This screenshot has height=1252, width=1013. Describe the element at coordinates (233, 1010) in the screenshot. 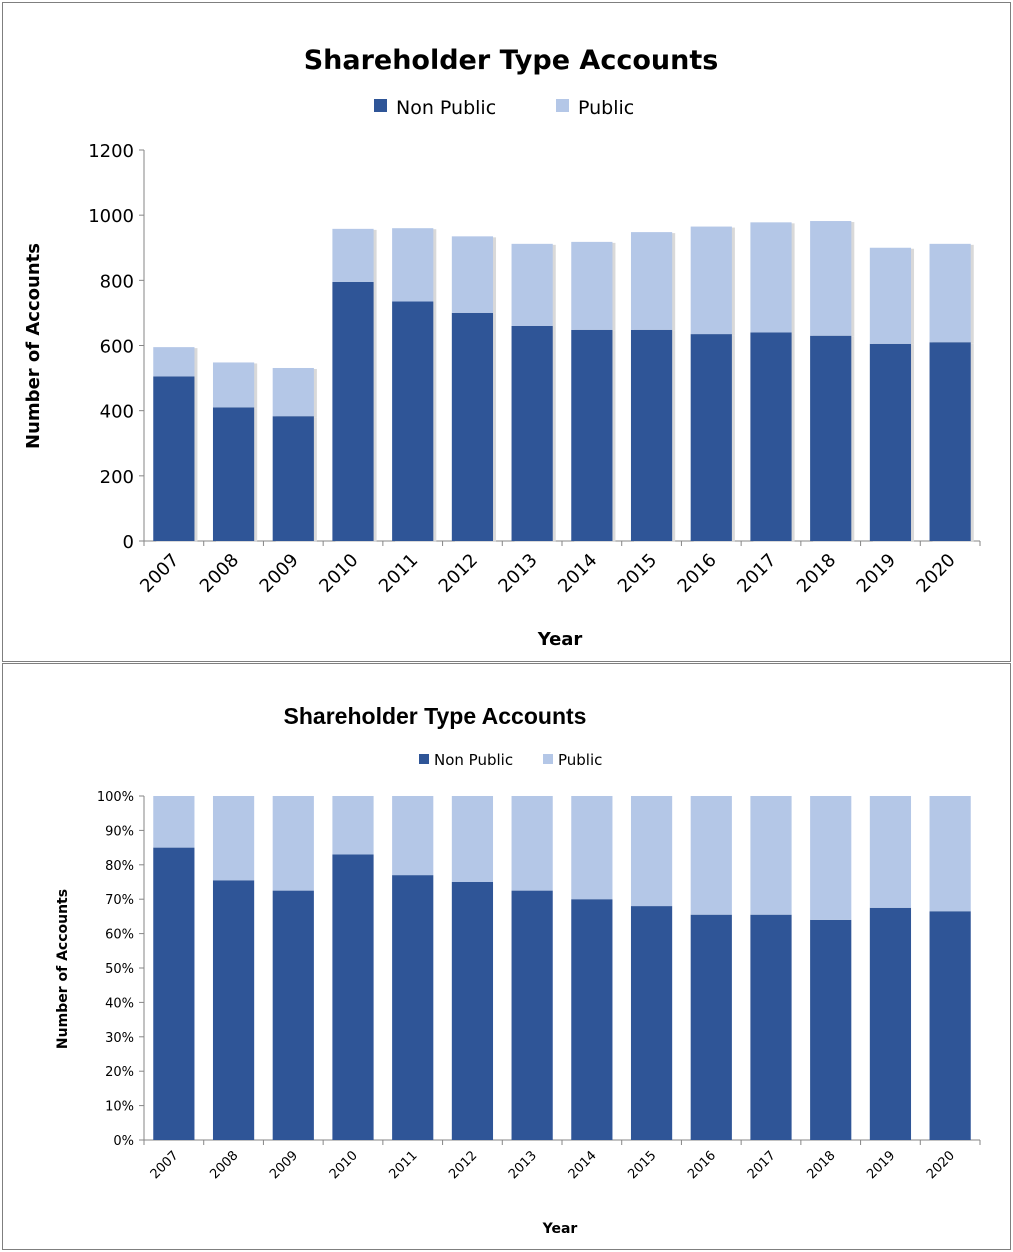

I see `bar-non-public-2008` at that location.